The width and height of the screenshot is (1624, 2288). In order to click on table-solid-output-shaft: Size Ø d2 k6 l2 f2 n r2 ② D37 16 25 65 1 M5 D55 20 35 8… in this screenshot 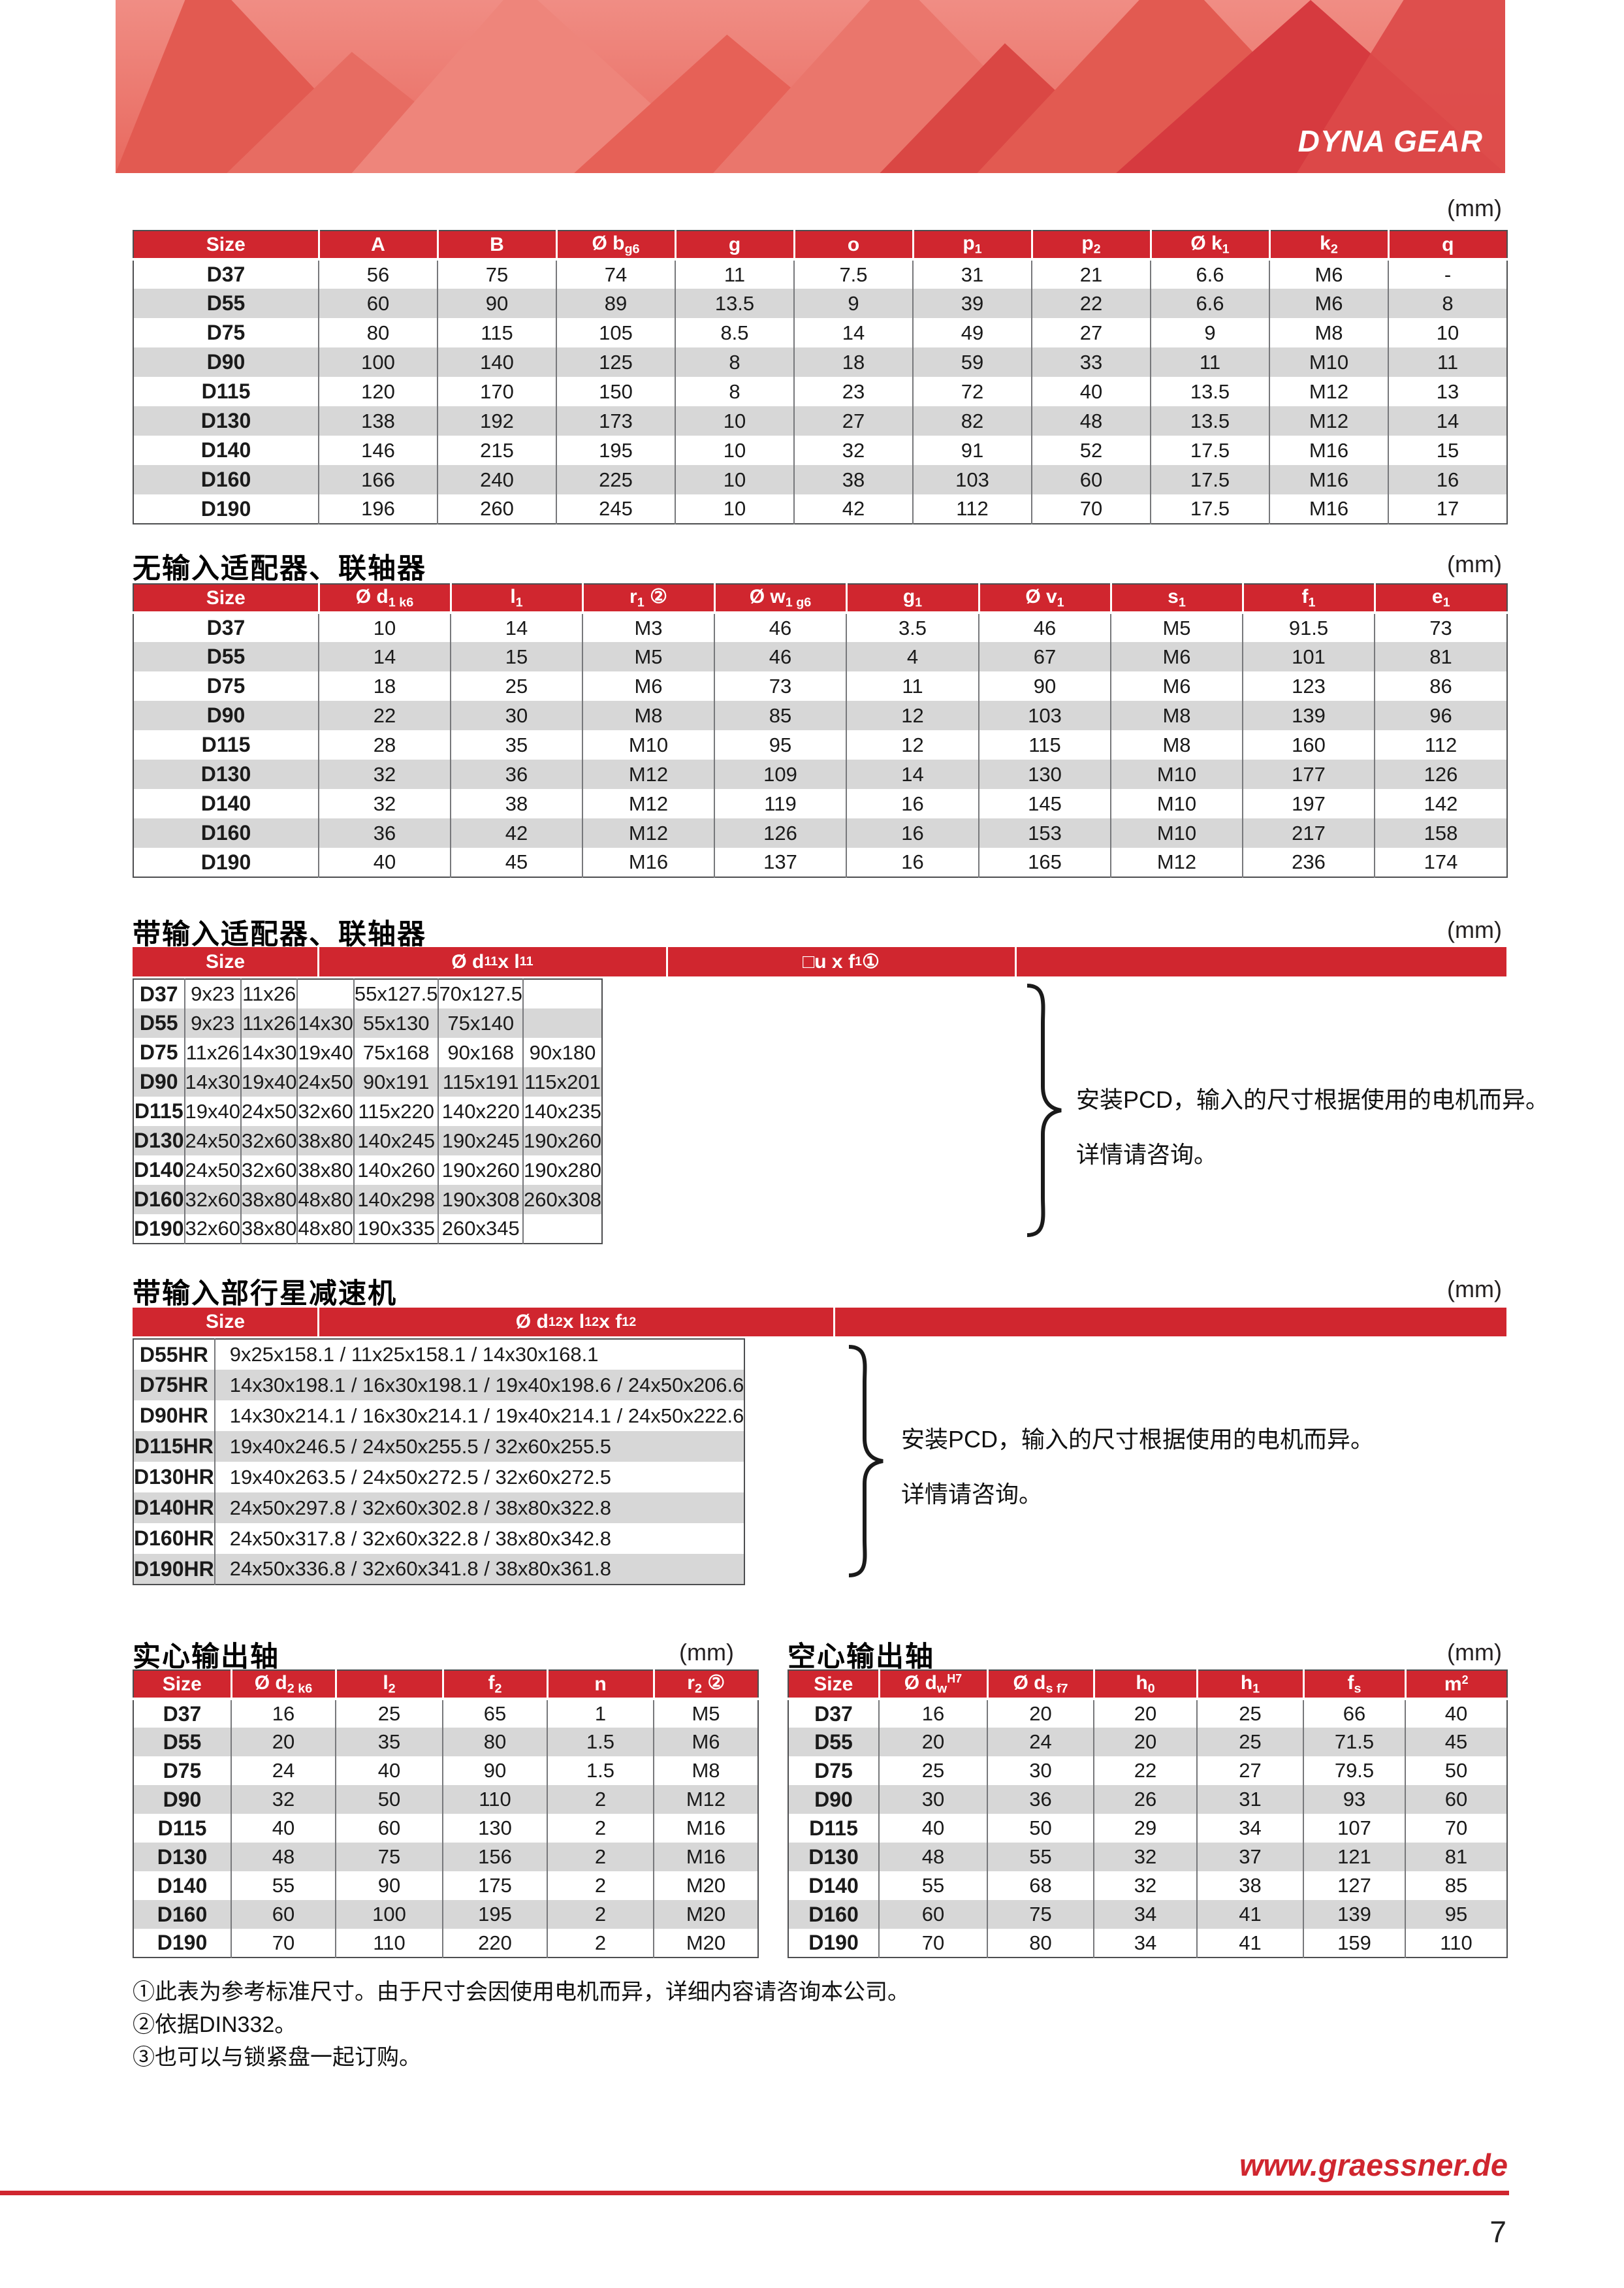, I will do `click(446, 1813)`.